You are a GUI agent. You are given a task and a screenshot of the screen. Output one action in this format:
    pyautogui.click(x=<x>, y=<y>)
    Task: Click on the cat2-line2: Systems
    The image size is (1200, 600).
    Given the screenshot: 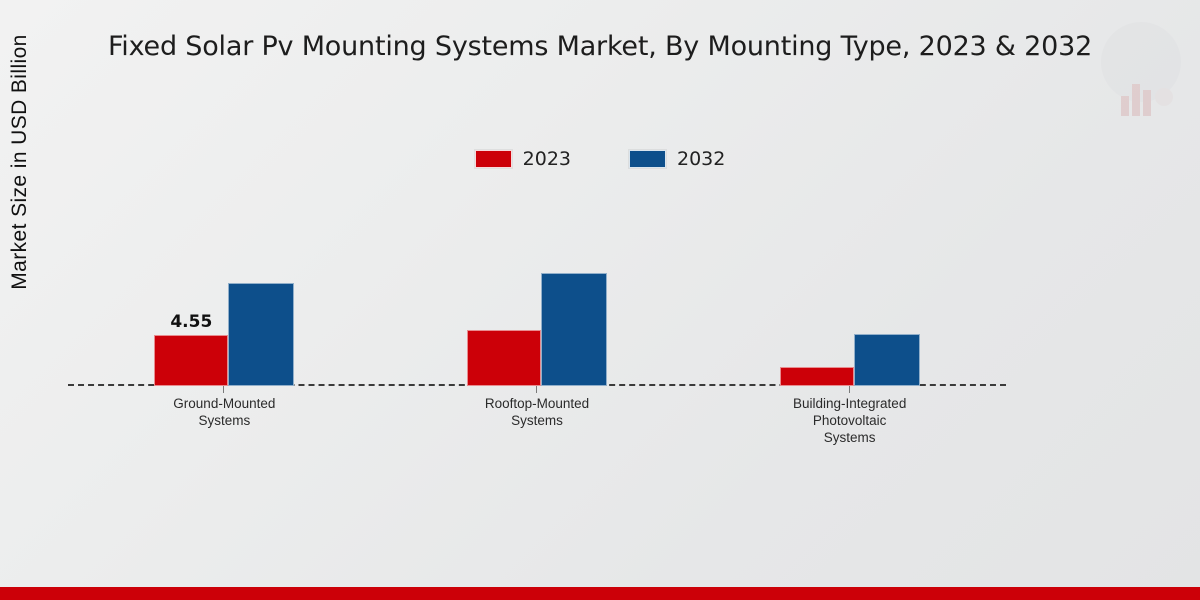 What is the action you would take?
    pyautogui.click(x=537, y=420)
    